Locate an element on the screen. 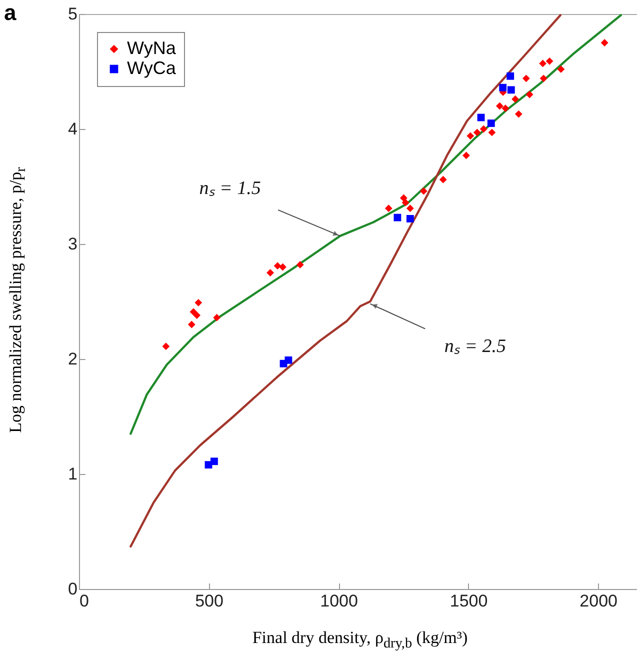  legend-label: WyNa is located at coordinates (152, 48).